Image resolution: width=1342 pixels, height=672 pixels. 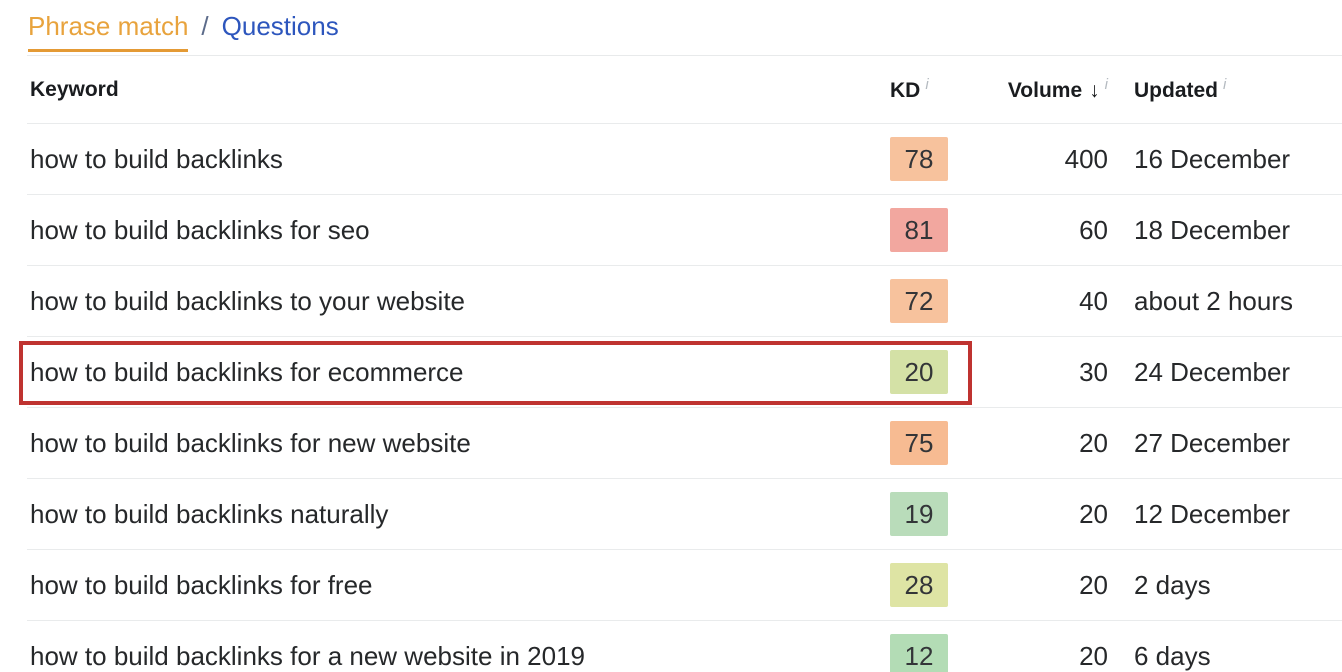 I want to click on kd-badge: 12, so click(x=919, y=653).